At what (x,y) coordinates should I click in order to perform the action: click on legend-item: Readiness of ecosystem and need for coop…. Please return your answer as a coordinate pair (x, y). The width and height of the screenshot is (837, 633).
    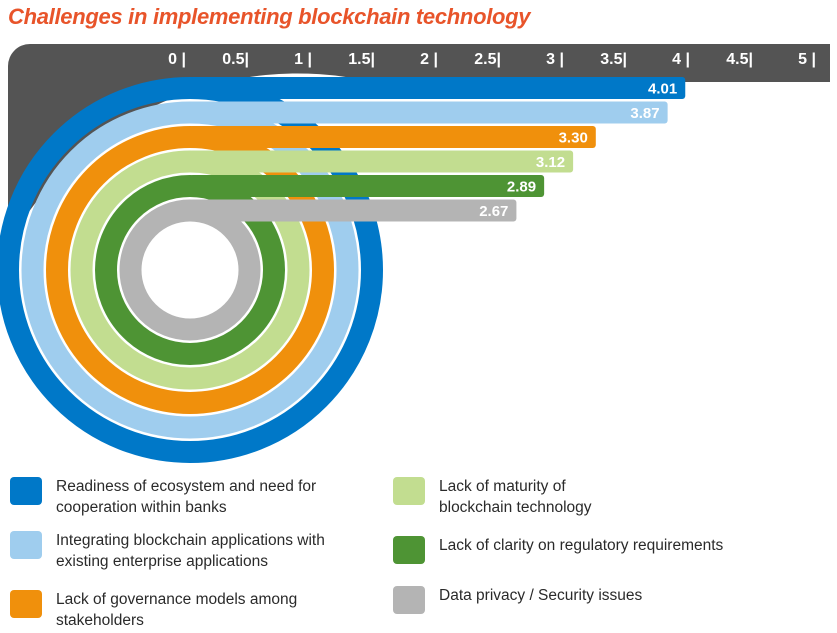
    Looking at the image, I should click on (163, 497).